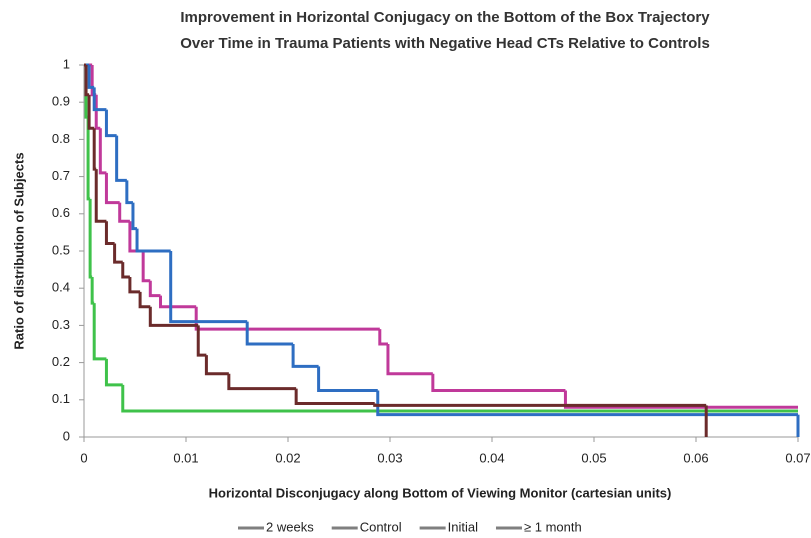 This screenshot has height=538, width=811. What do you see at coordinates (553, 526) in the screenshot?
I see `legend-label: ≥ 1 month` at bounding box center [553, 526].